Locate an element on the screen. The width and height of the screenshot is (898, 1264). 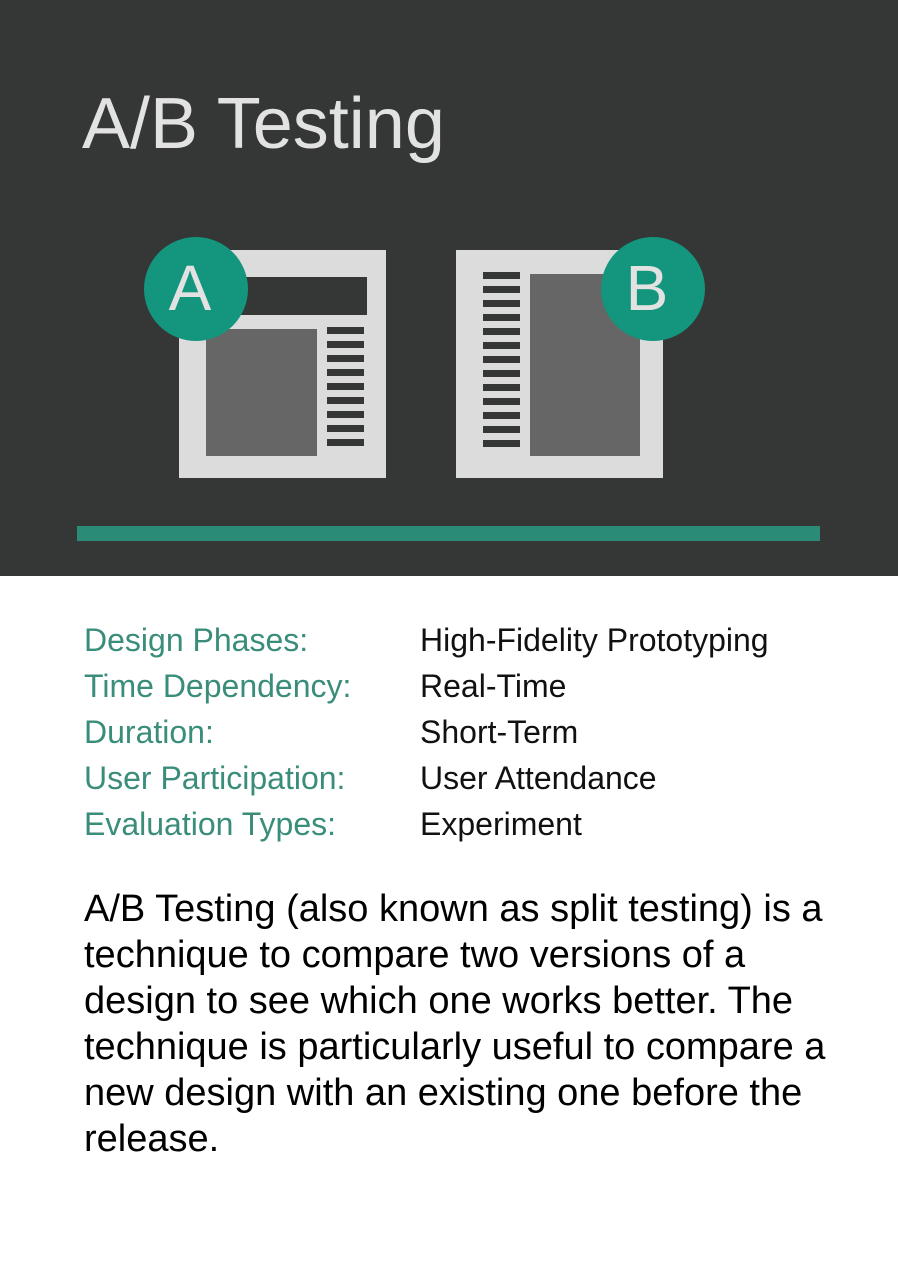
property-label: Evaluation Types: is located at coordinates (210, 824).